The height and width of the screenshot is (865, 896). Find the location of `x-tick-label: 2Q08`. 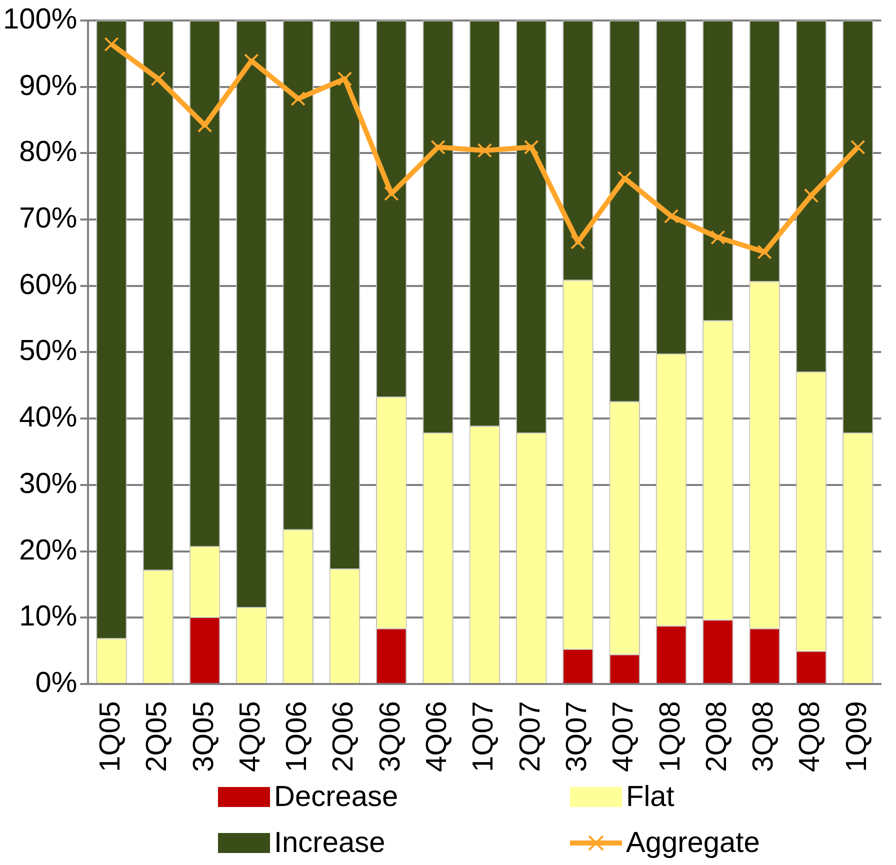

x-tick-label: 2Q08 is located at coordinates (716, 736).